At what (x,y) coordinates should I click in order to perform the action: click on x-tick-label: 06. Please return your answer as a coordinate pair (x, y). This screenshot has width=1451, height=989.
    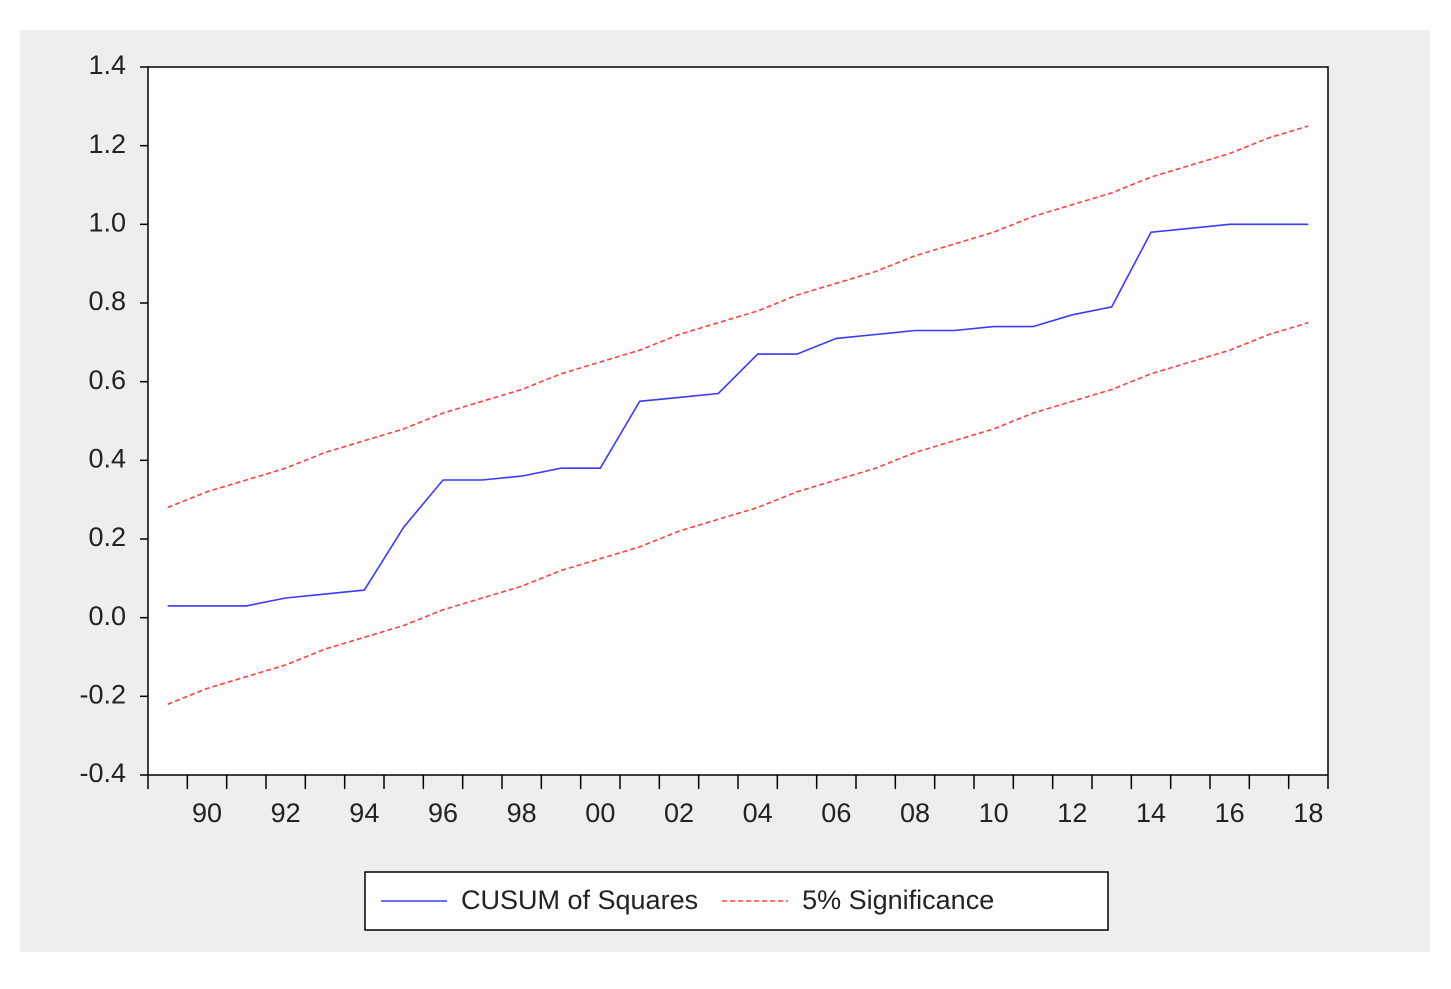
    Looking at the image, I should click on (836, 813).